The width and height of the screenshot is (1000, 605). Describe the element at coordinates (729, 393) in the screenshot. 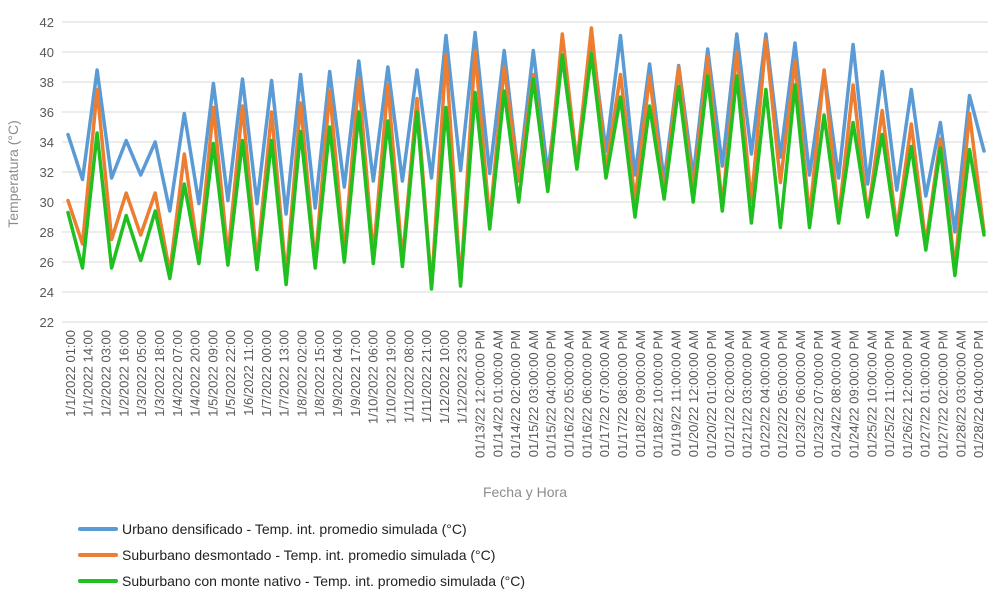

I see `x-tick-label: 01/21/22 02:00:00 AM` at that location.